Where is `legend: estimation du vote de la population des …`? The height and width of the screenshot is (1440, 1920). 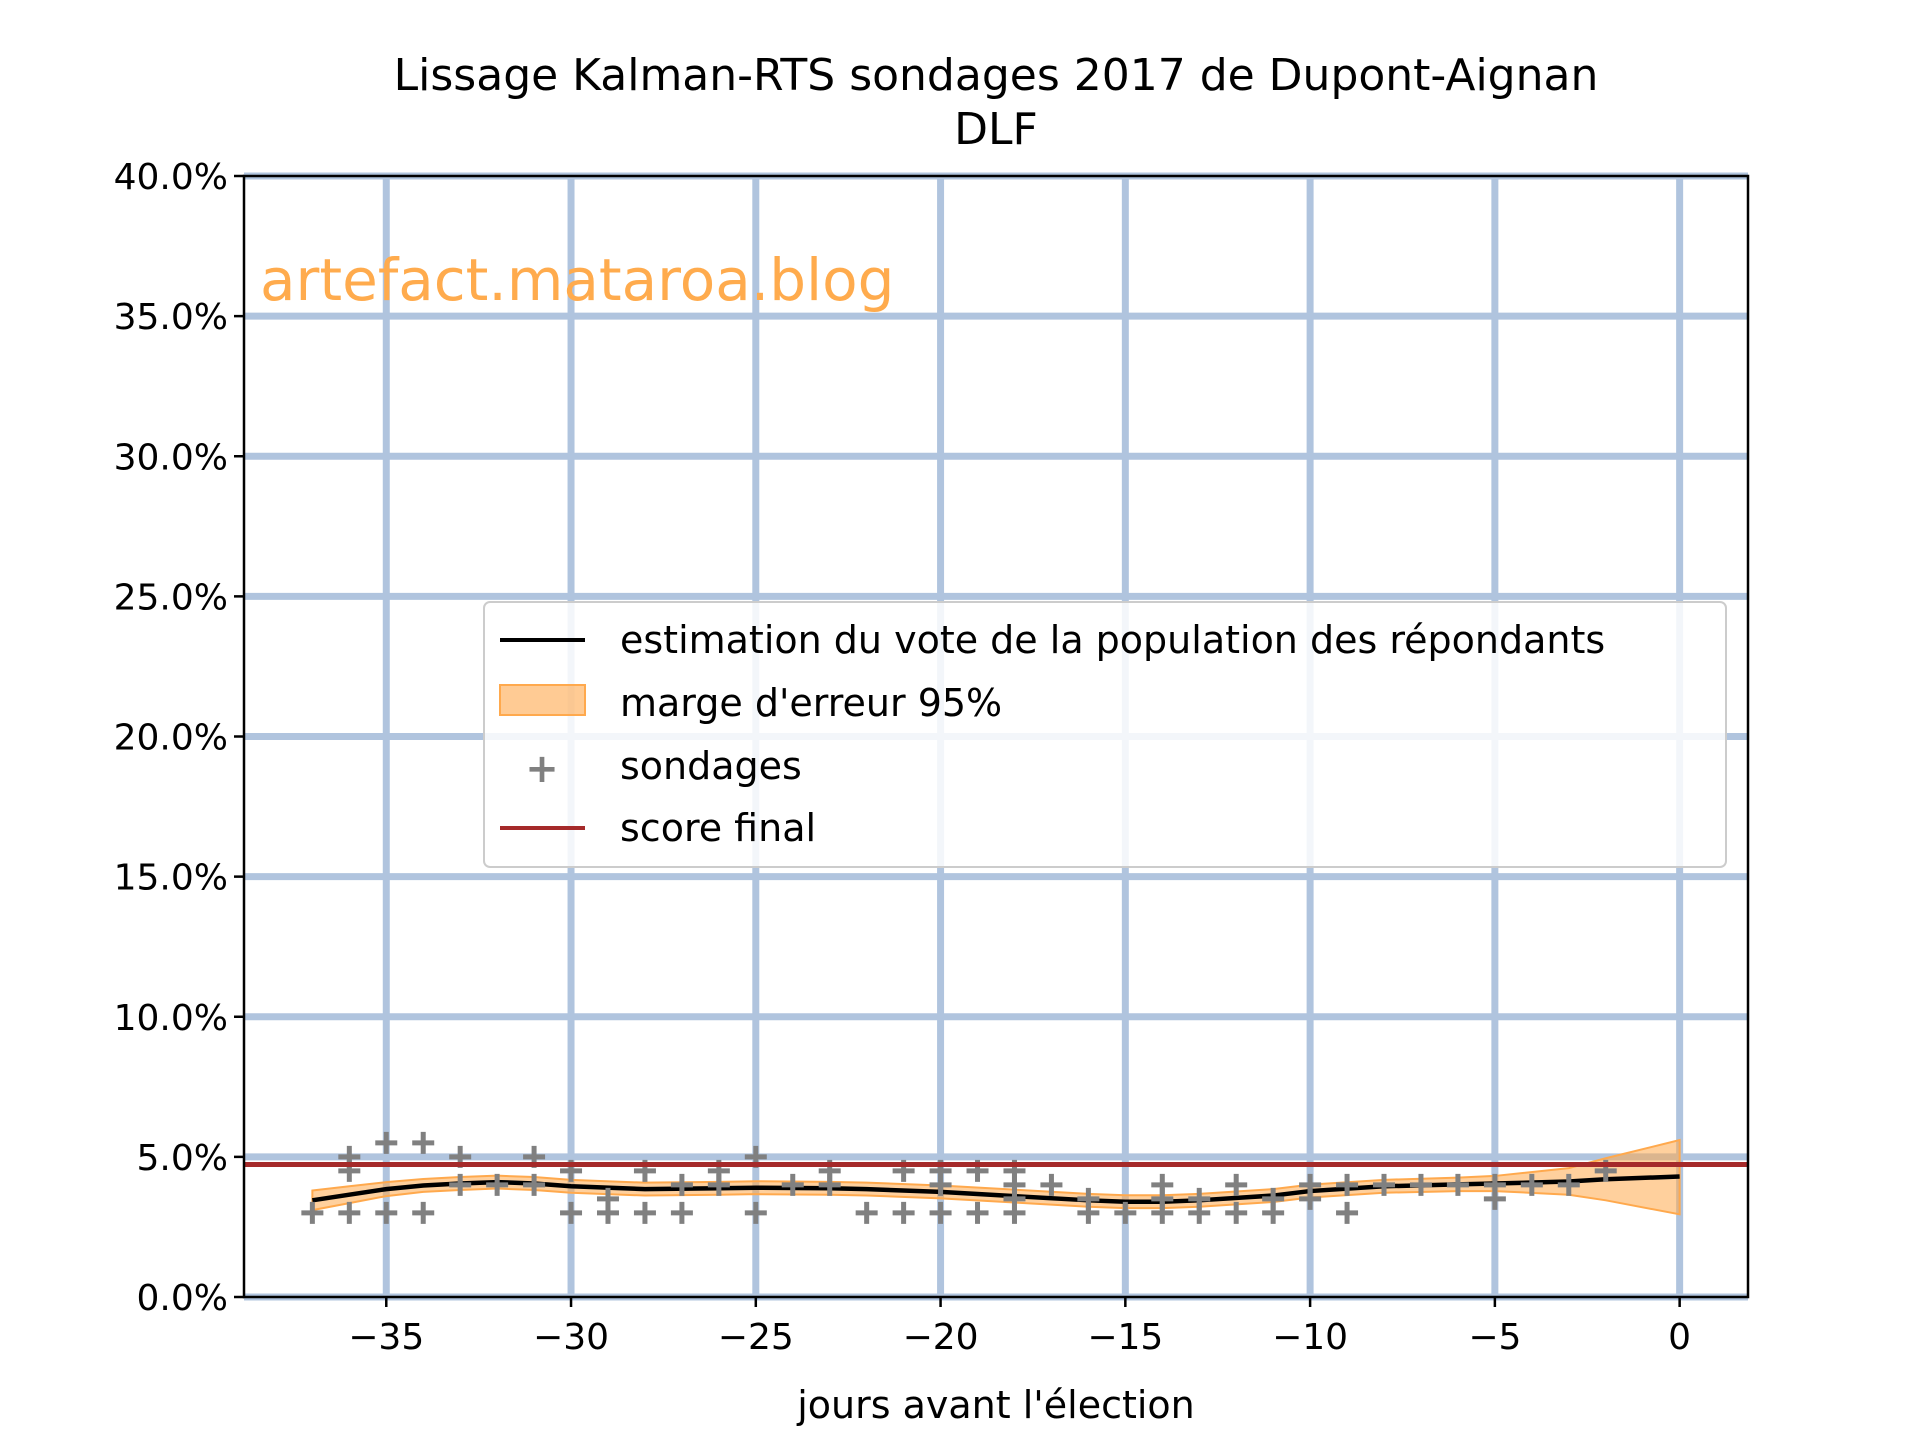
legend: estimation du vote de la population des … is located at coordinates (1105, 734).